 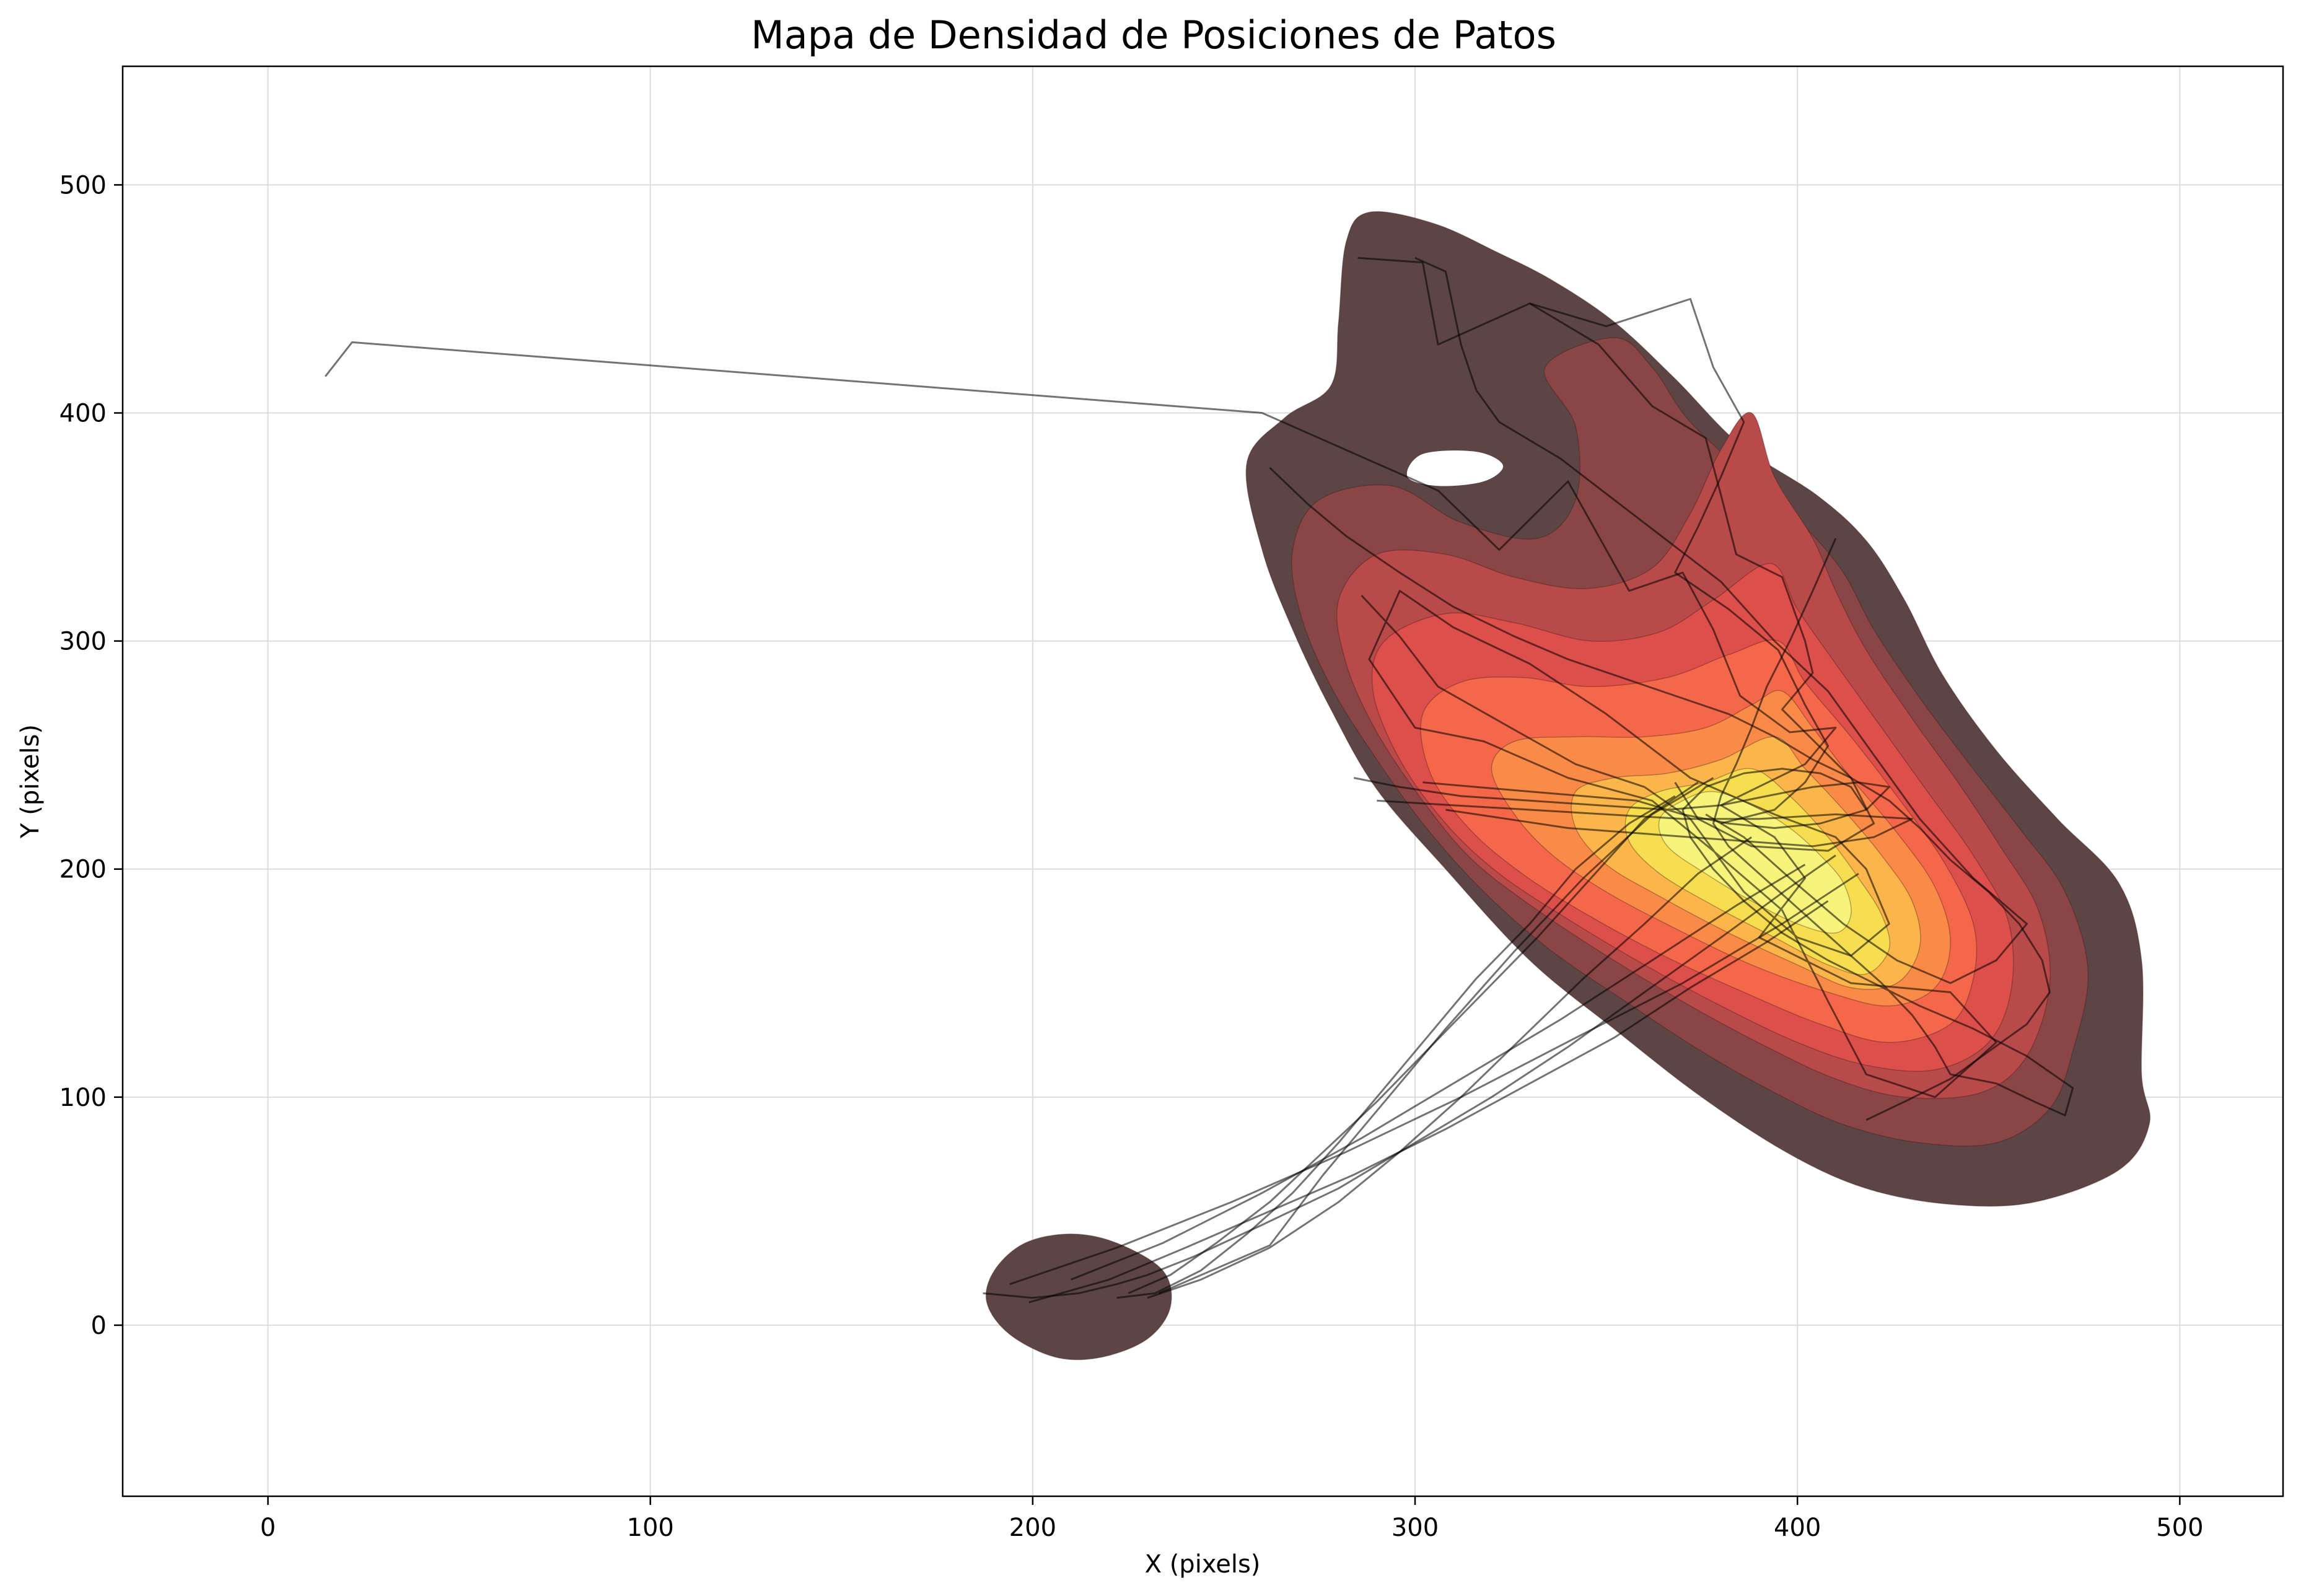 What do you see at coordinates (268, 1528) in the screenshot?
I see `x-tick-label: 0` at bounding box center [268, 1528].